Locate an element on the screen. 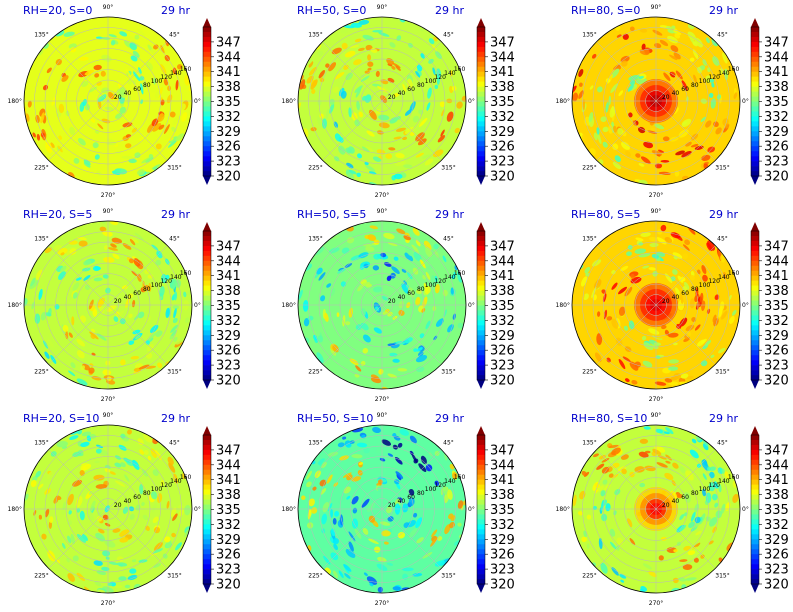 Image resolution: width=793 pixels, height=612 pixels. colorbar-tick-label: 323 is located at coordinates (776, 162).